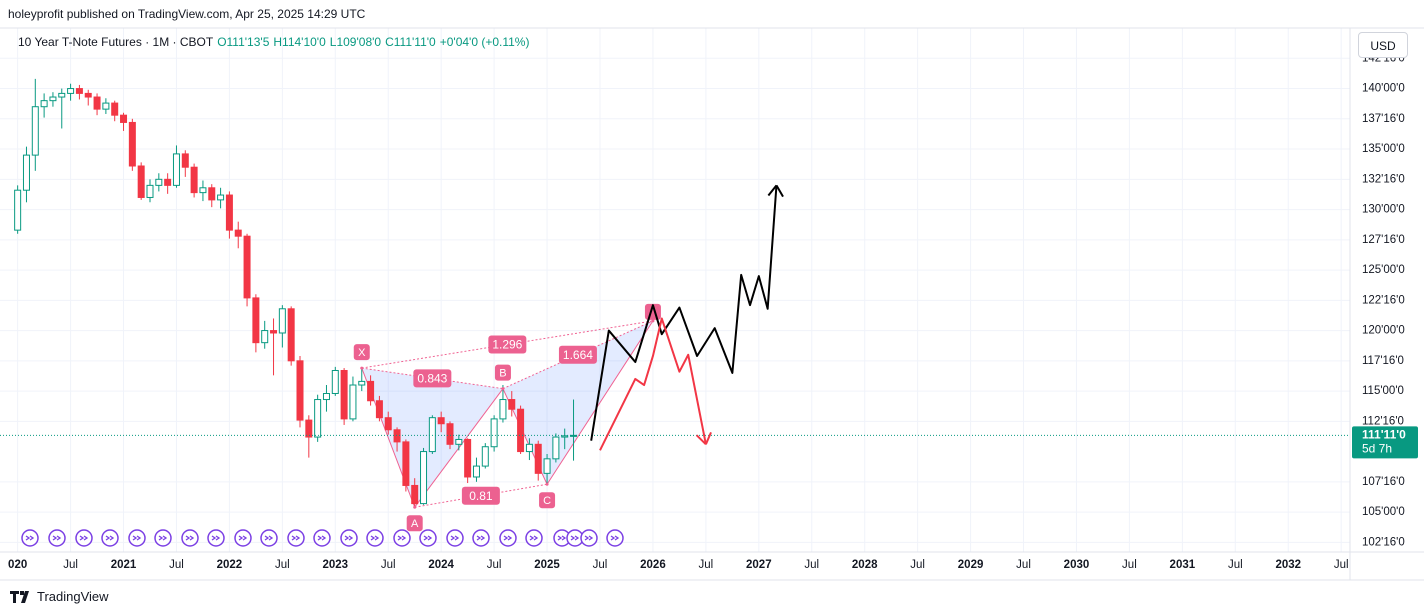 This screenshot has height=614, width=1424. I want to click on y-tick-label: 120'00'0, so click(1383, 331).